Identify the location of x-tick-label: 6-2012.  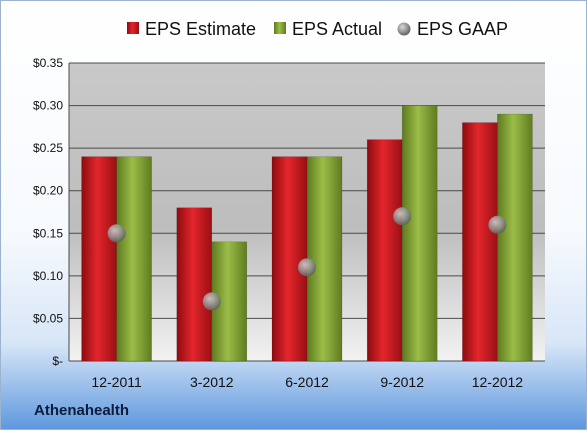
(307, 382).